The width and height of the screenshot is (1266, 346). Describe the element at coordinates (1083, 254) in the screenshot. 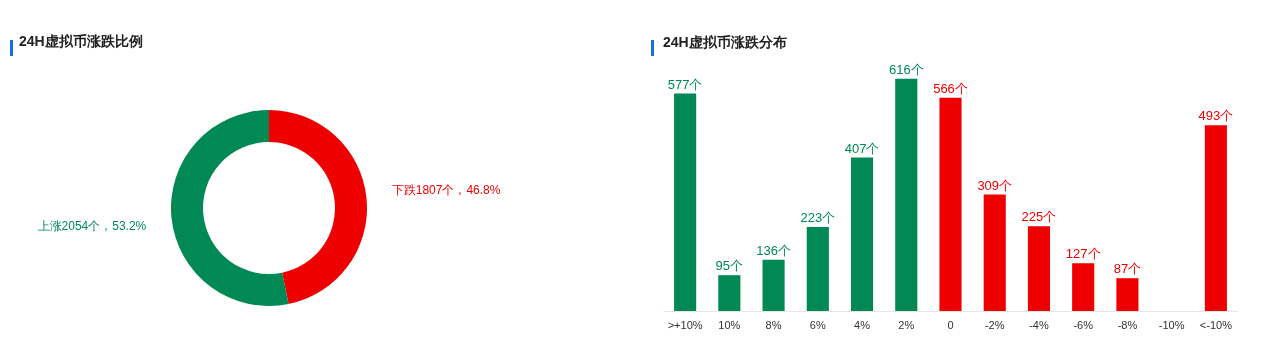

I see `data-label: 127个` at that location.